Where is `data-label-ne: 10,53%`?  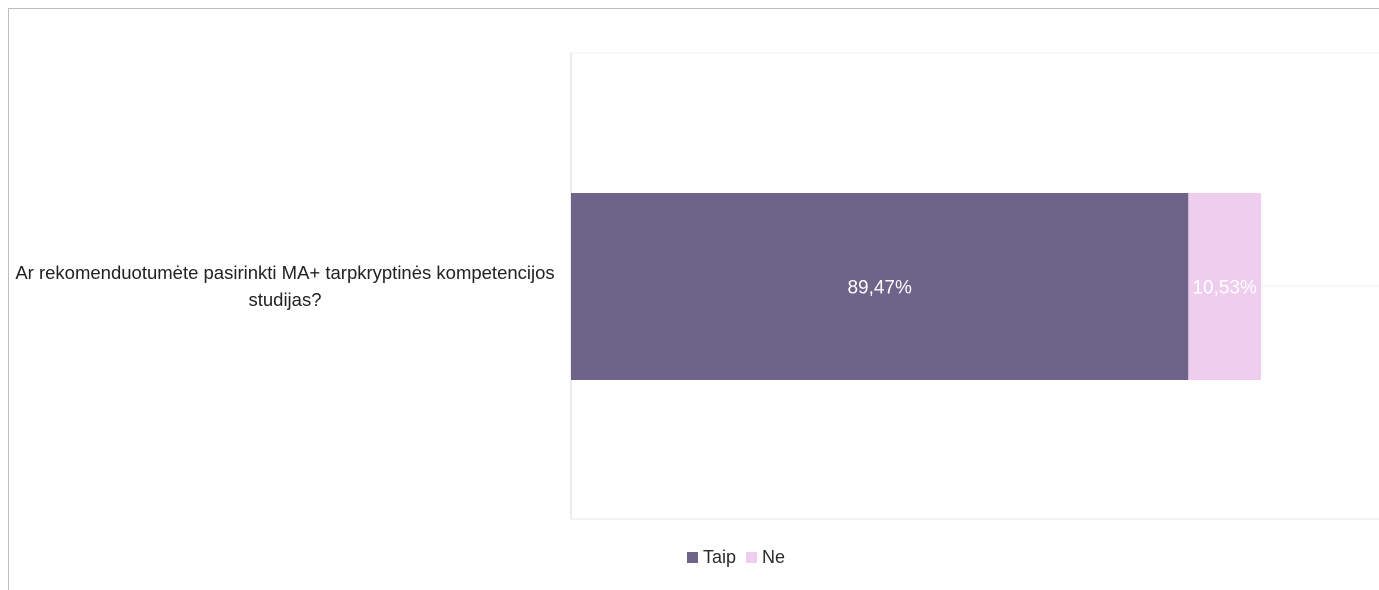 data-label-ne: 10,53% is located at coordinates (1224, 288).